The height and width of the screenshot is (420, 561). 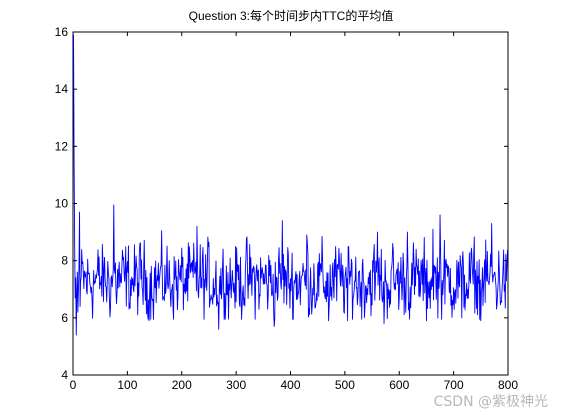 What do you see at coordinates (64, 318) in the screenshot?
I see `y-tick-label: 6` at bounding box center [64, 318].